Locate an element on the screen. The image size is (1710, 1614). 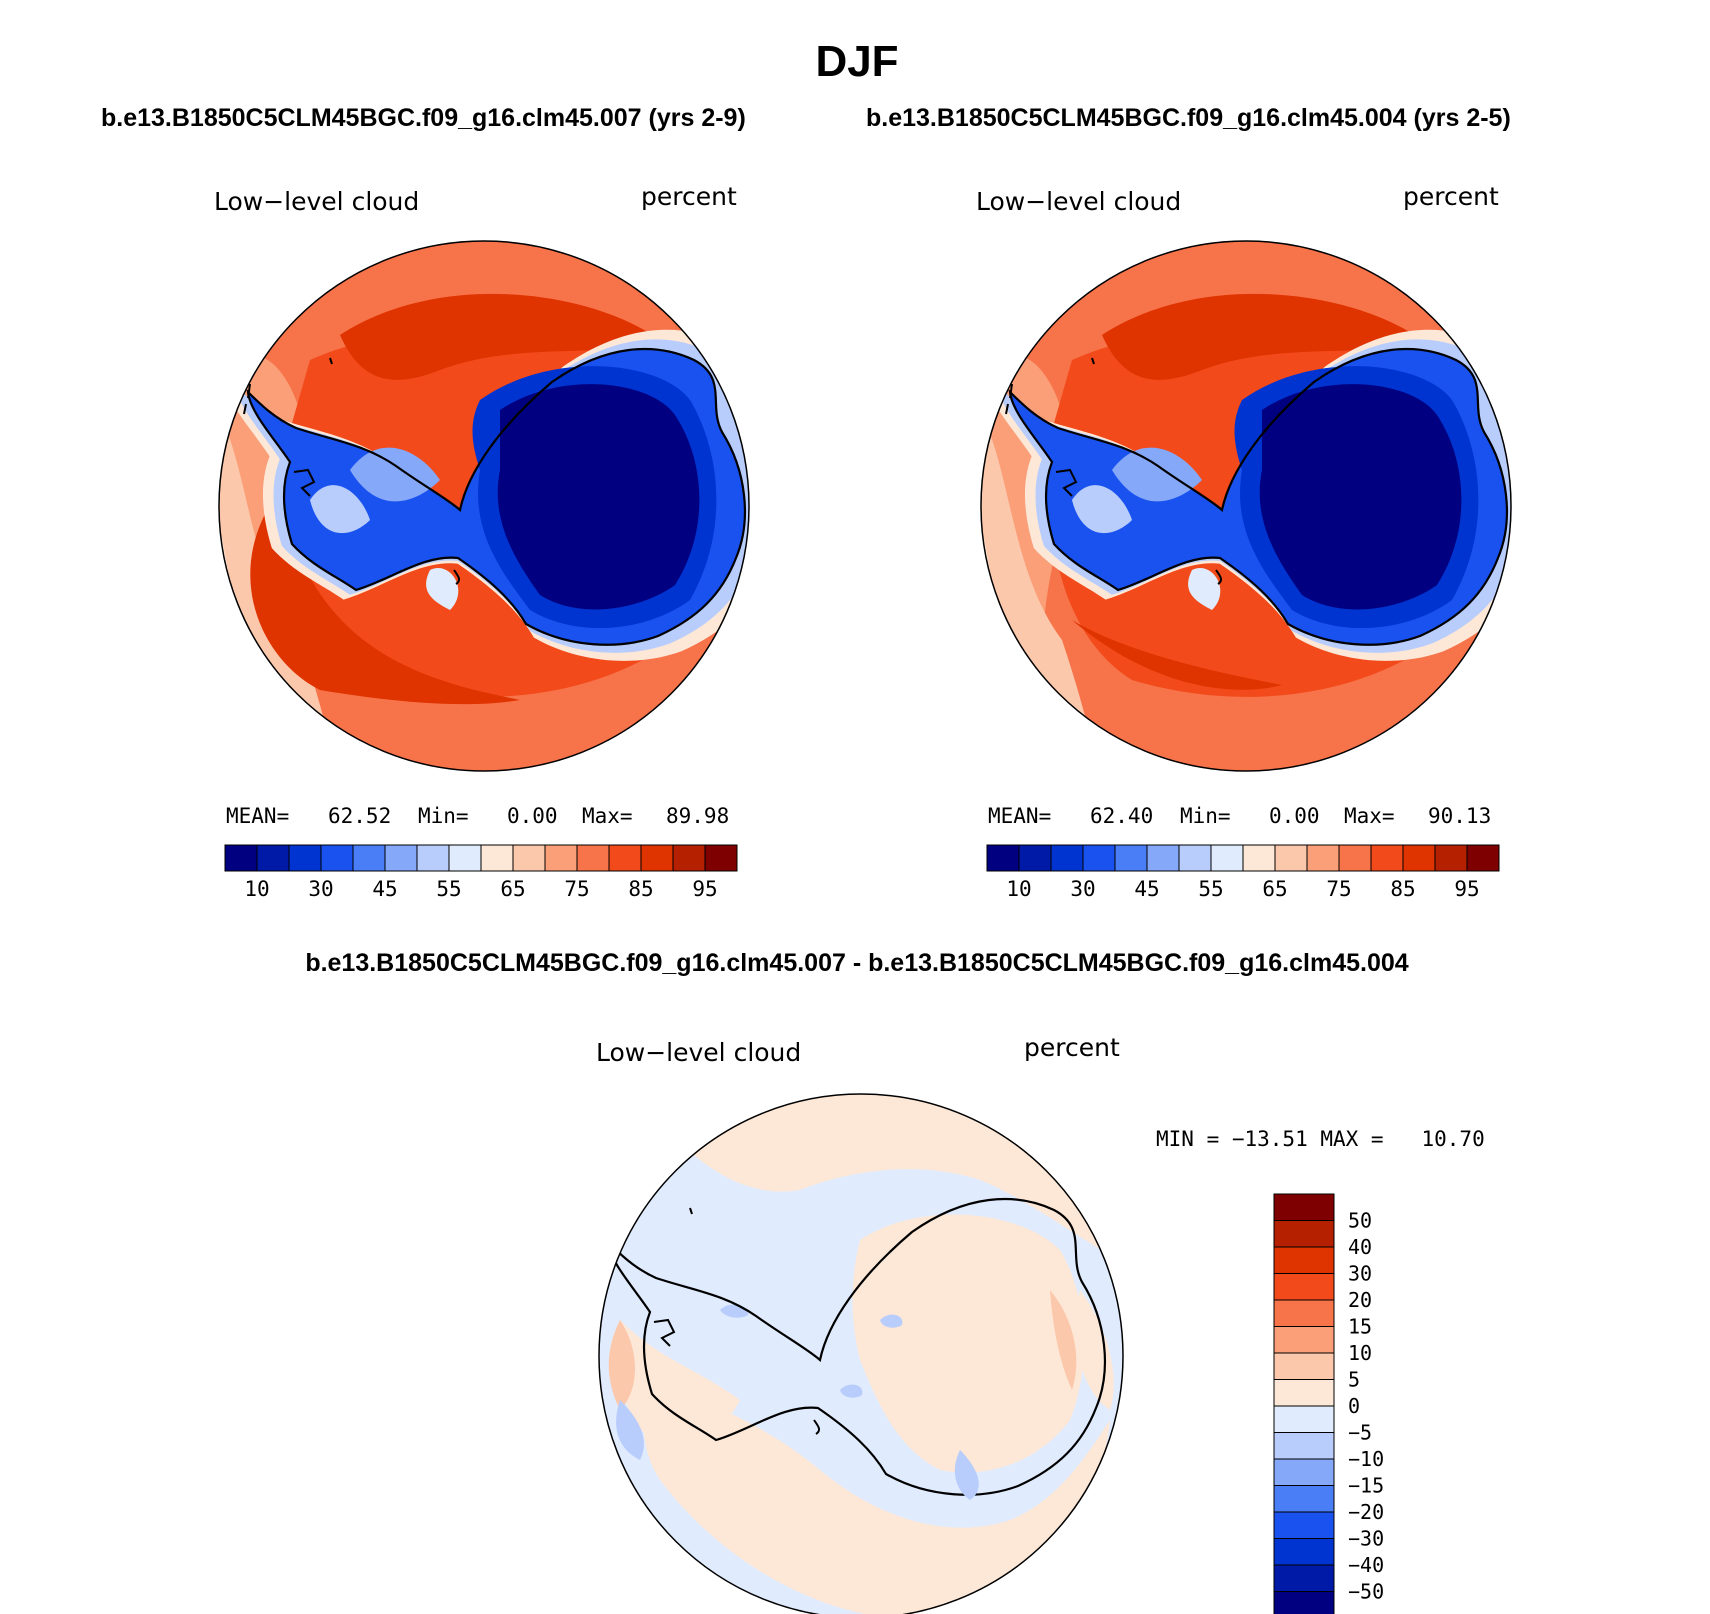
panel-b-min-value: 0.00 is located at coordinates (1294, 816).